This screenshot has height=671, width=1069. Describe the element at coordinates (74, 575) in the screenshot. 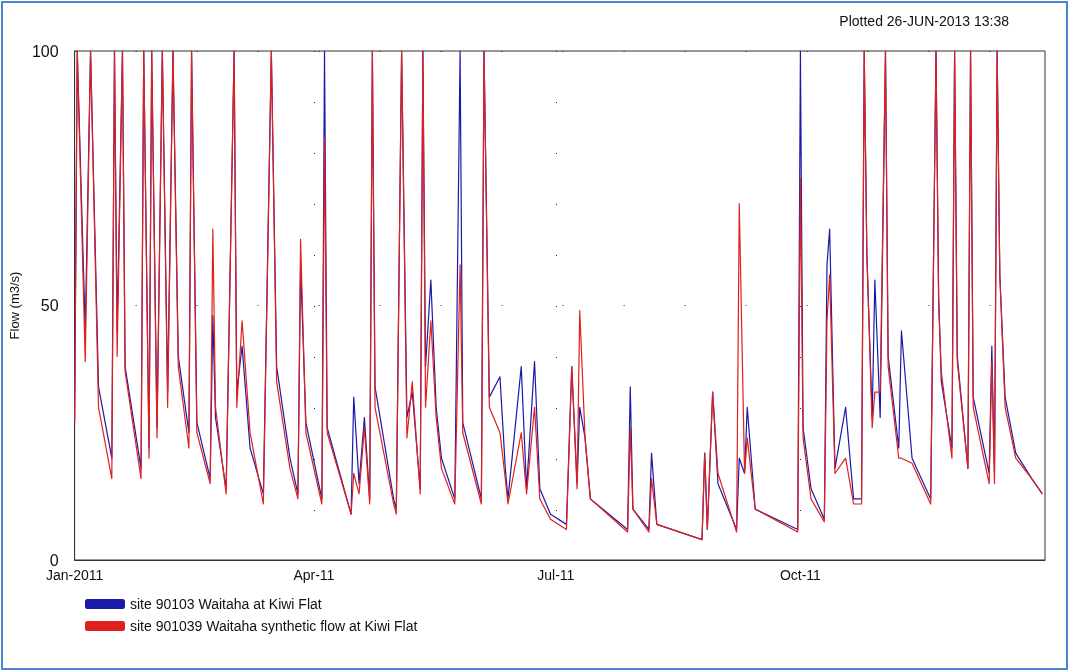

I see `x-tick-label: Jan-2011` at that location.